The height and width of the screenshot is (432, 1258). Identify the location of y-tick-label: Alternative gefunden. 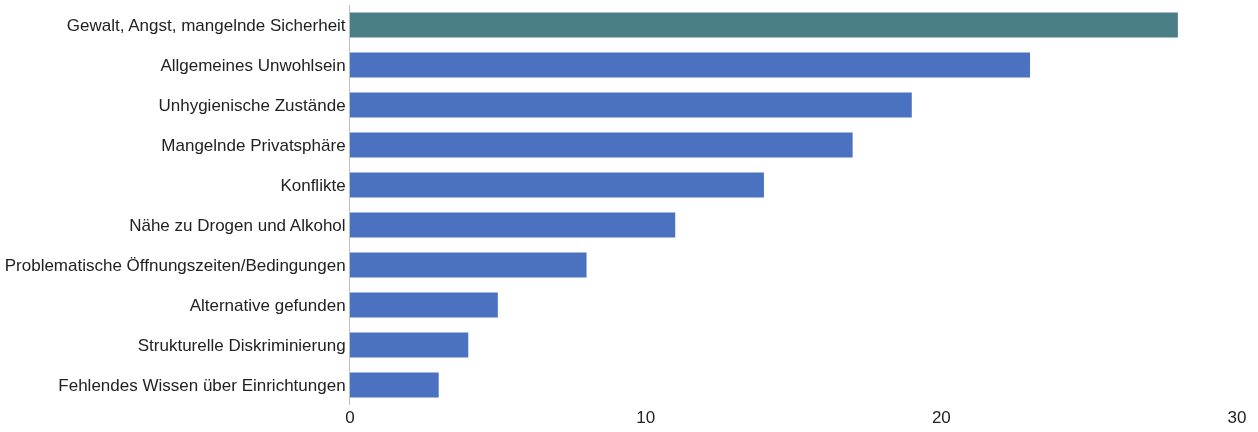
(267, 305).